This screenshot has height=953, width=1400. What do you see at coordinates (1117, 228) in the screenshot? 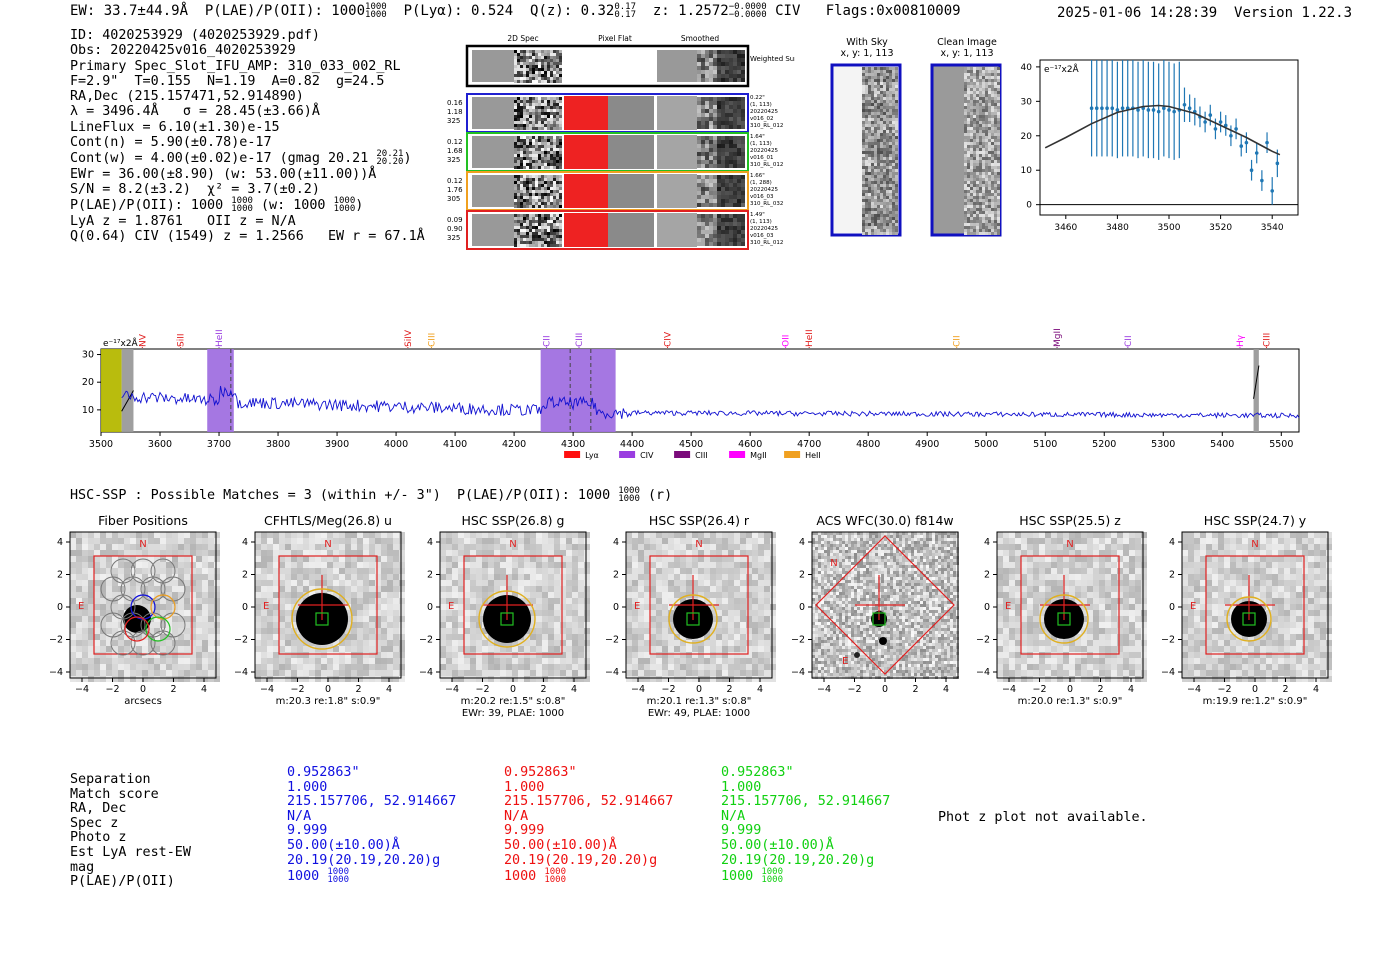
I see `x-tick-label: 3480` at bounding box center [1117, 228].